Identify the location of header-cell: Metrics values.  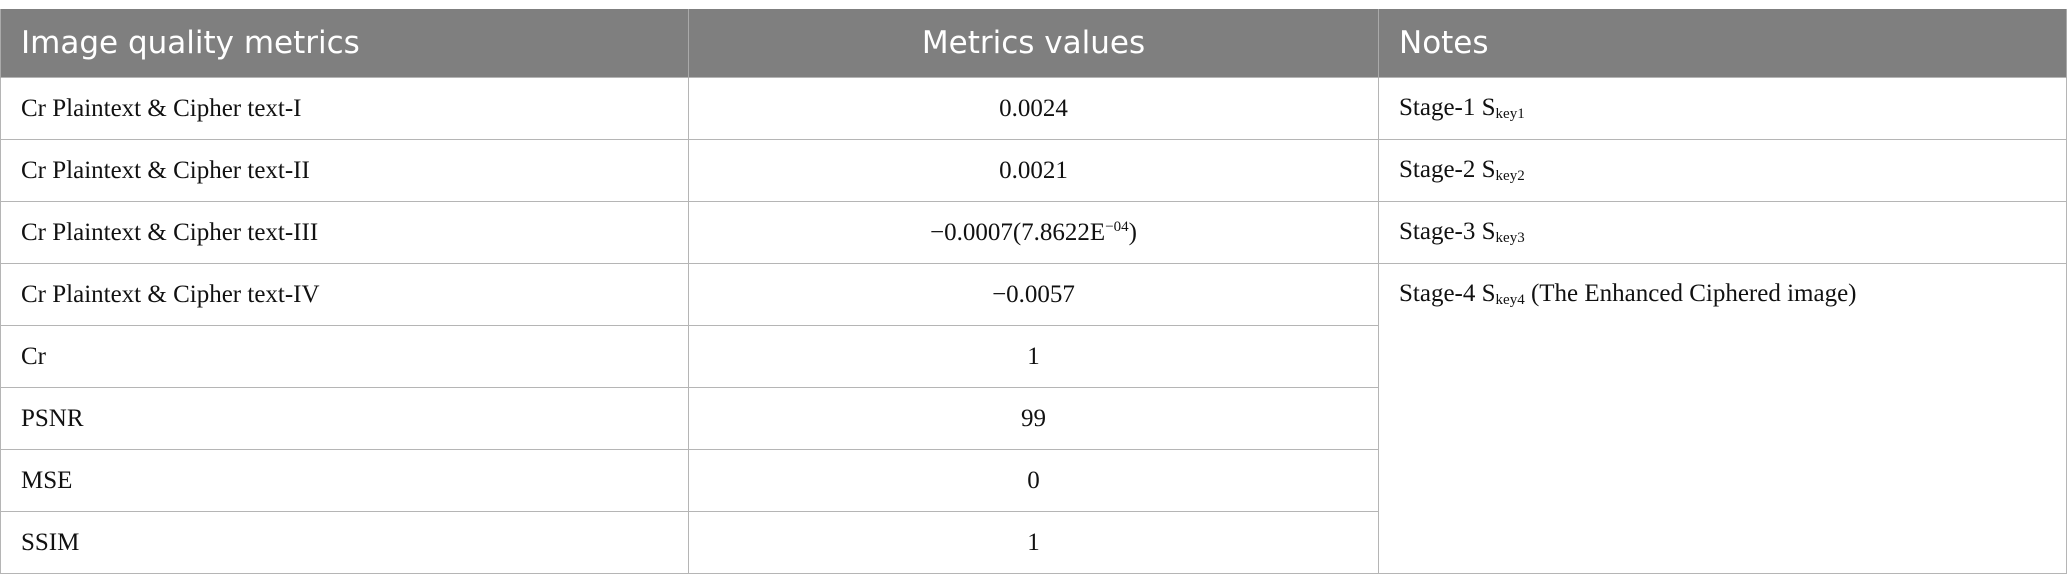
(1033, 43).